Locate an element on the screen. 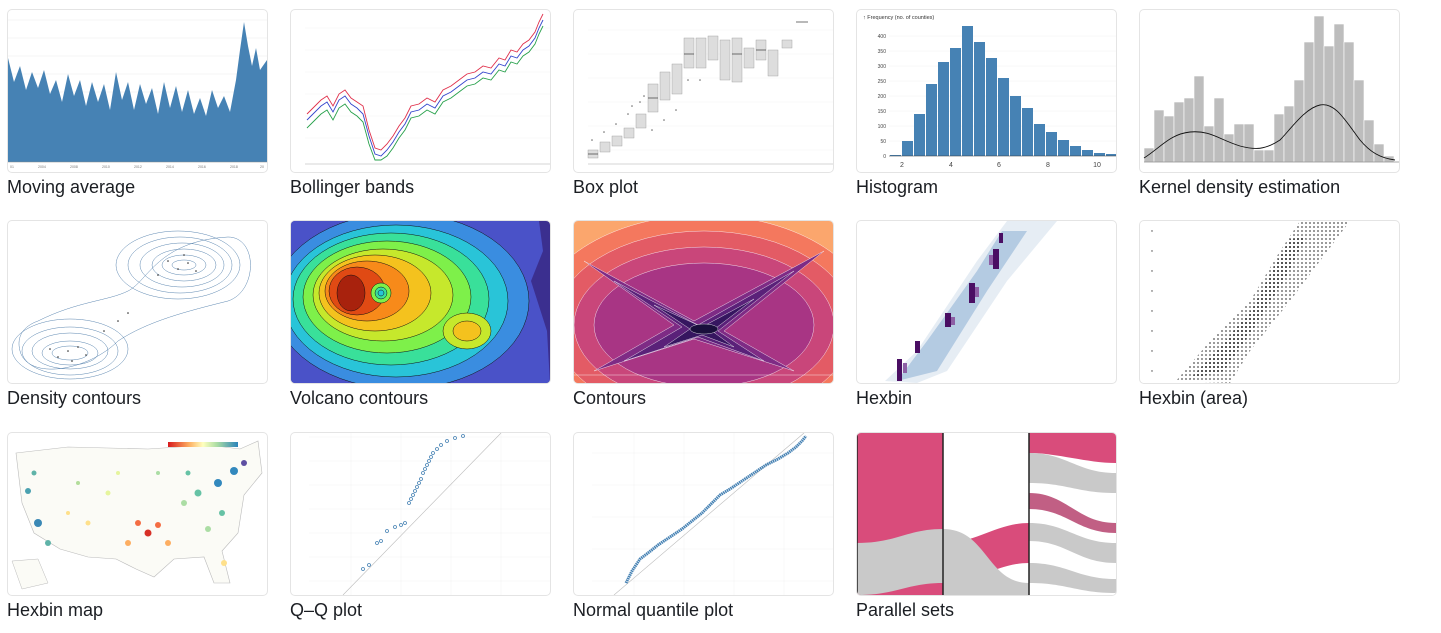  card-label: Volcano contours is located at coordinates (359, 398).